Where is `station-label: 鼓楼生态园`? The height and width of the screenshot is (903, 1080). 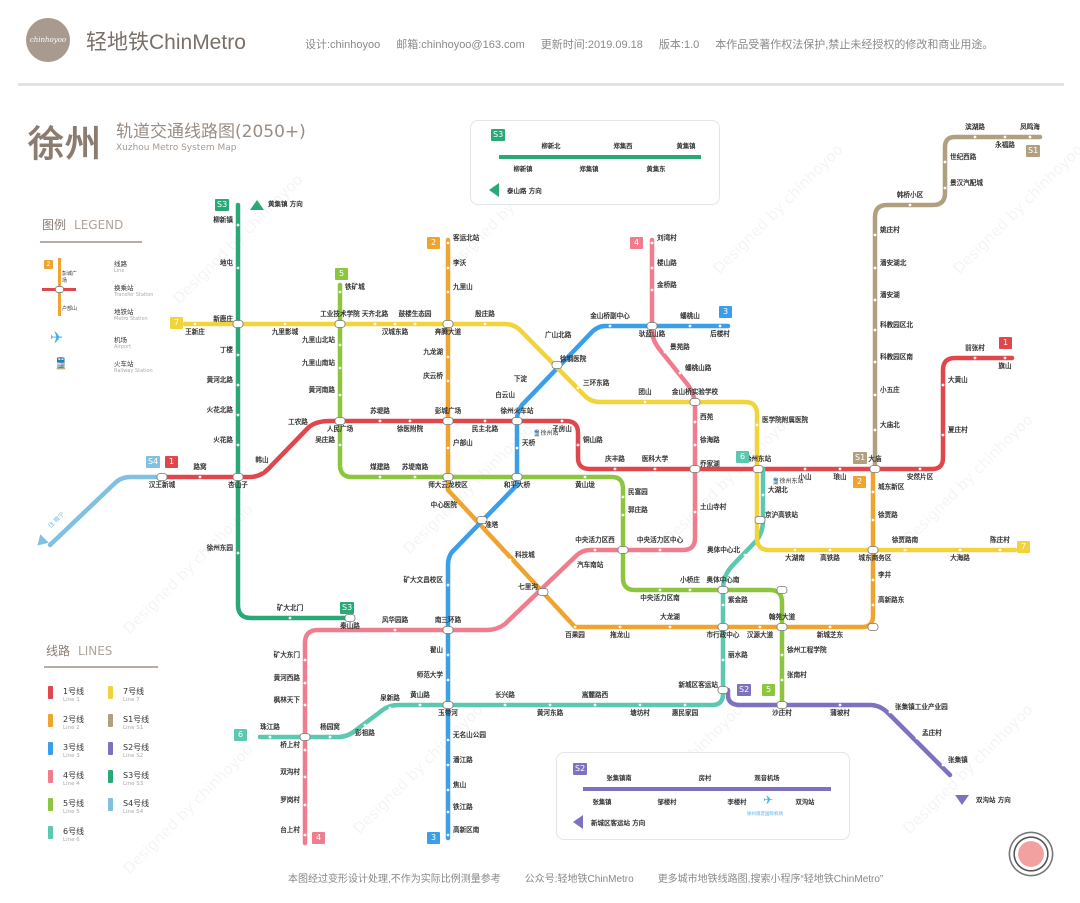
station-label: 鼓楼生态园 is located at coordinates (415, 314).